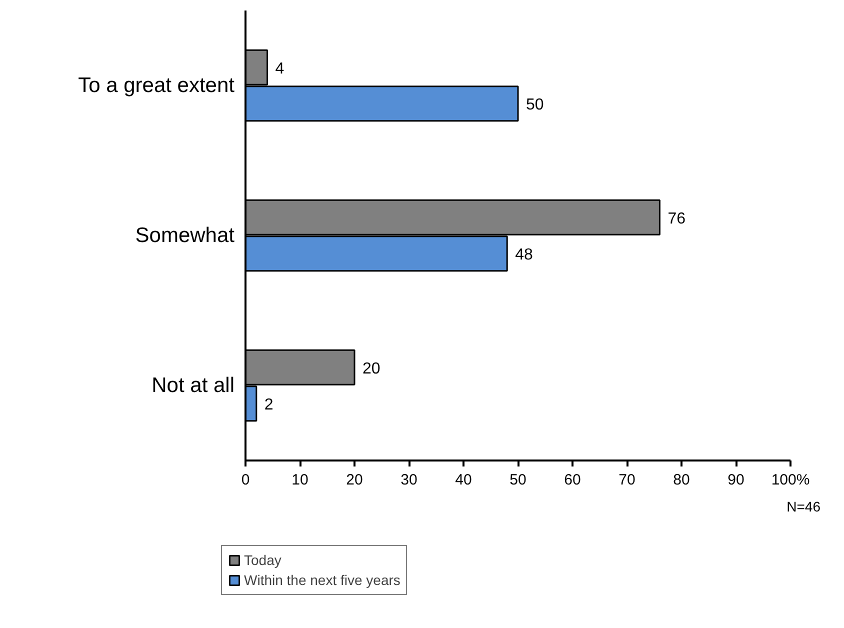 The image size is (844, 628). Describe the element at coordinates (263, 560) in the screenshot. I see `legend-label: Today` at that location.